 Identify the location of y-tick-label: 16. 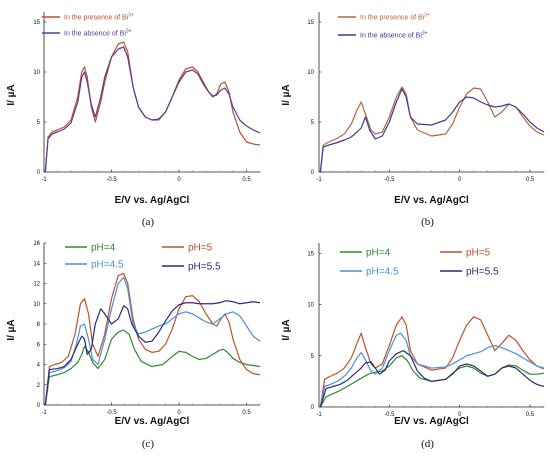
(36, 244).